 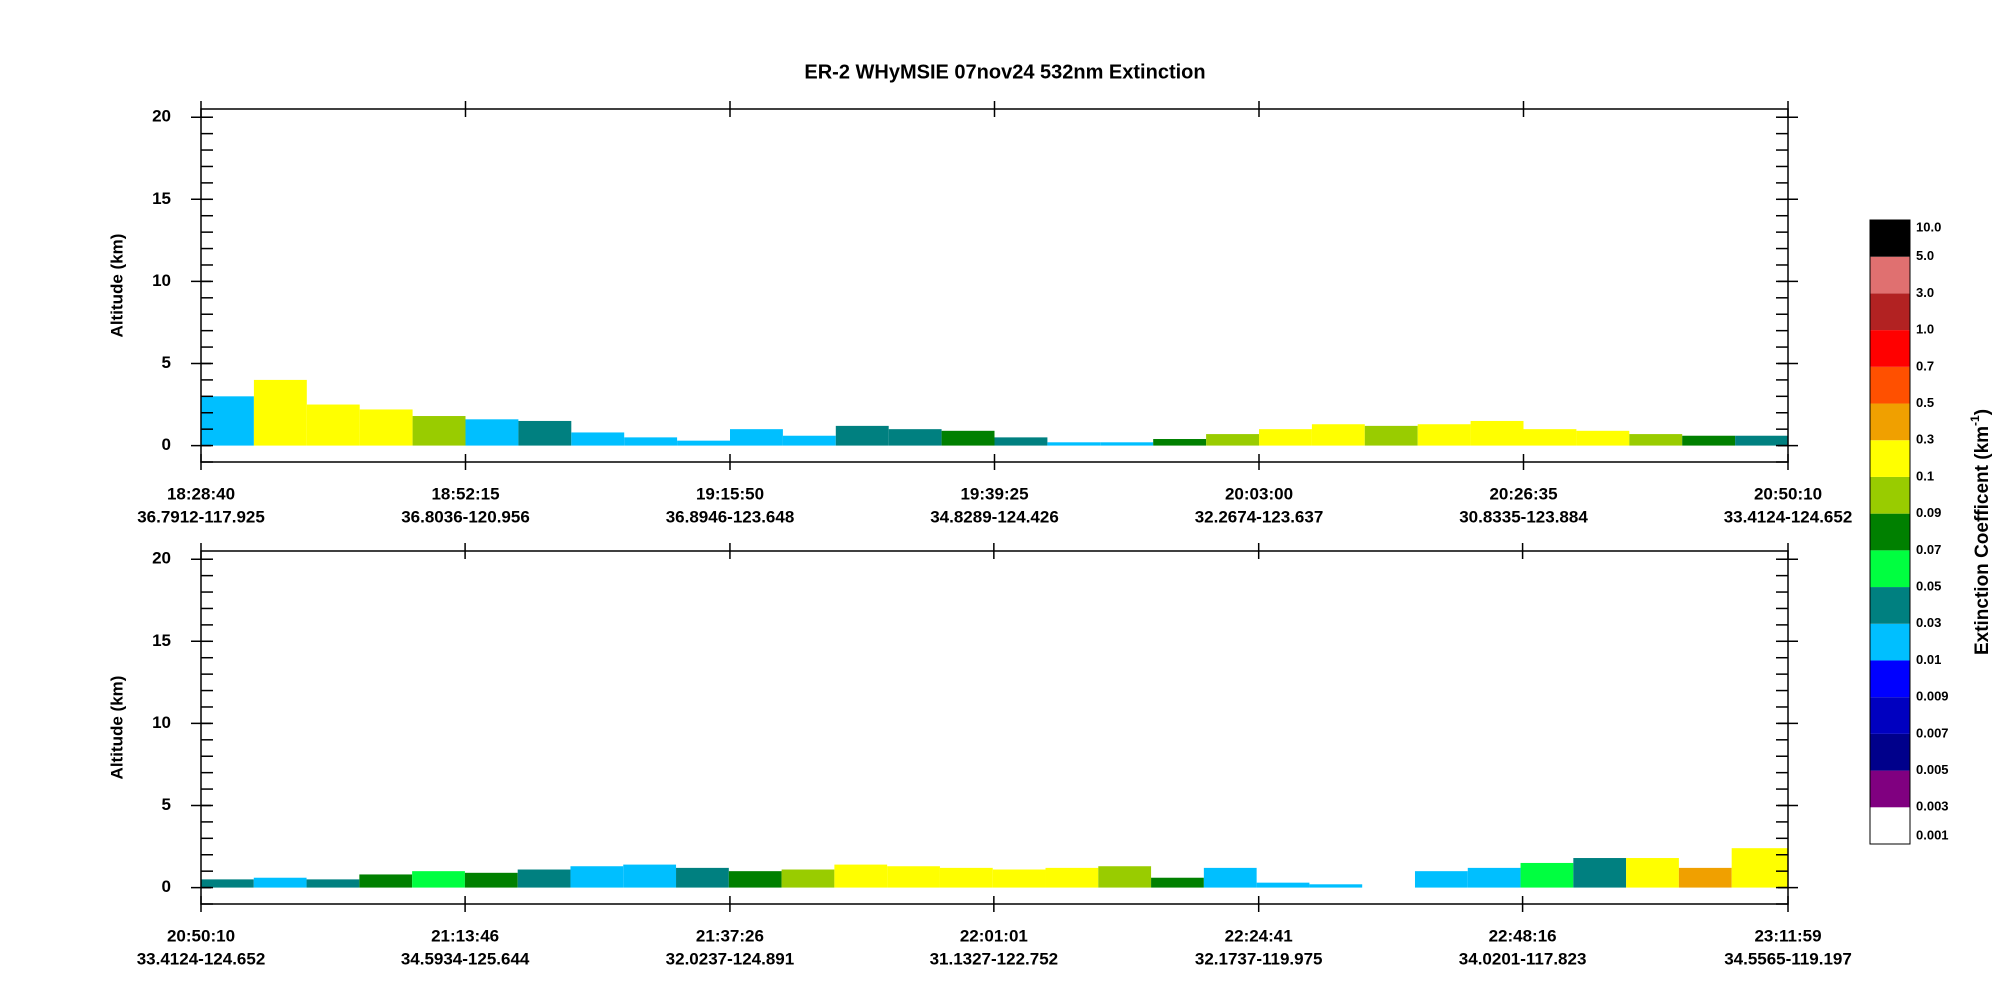 What do you see at coordinates (1925, 439) in the screenshot?
I see `colorbar-label: 0.3` at bounding box center [1925, 439].